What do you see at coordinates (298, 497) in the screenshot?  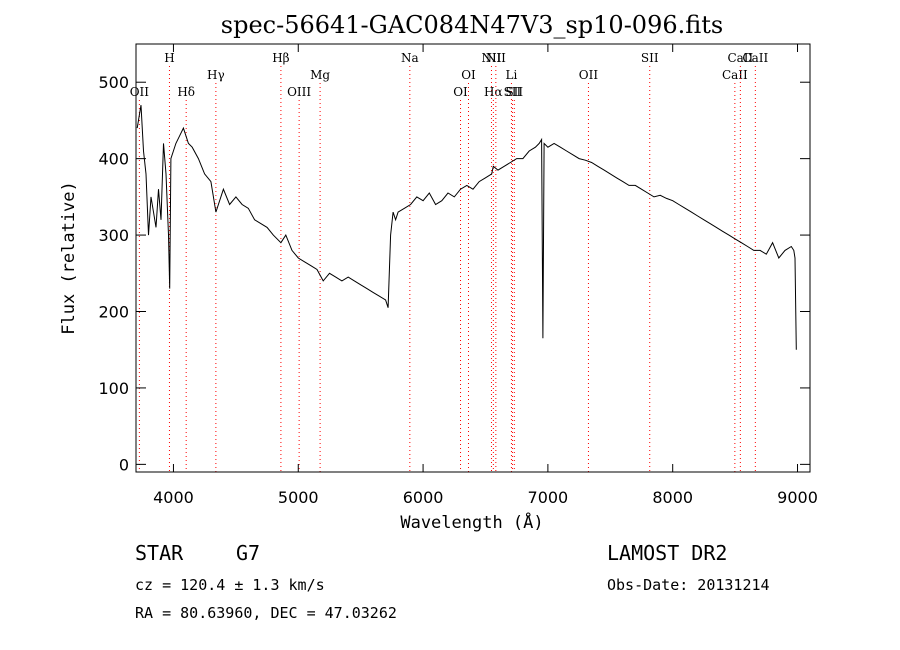 I see `x-tick-label: 5000` at bounding box center [298, 497].